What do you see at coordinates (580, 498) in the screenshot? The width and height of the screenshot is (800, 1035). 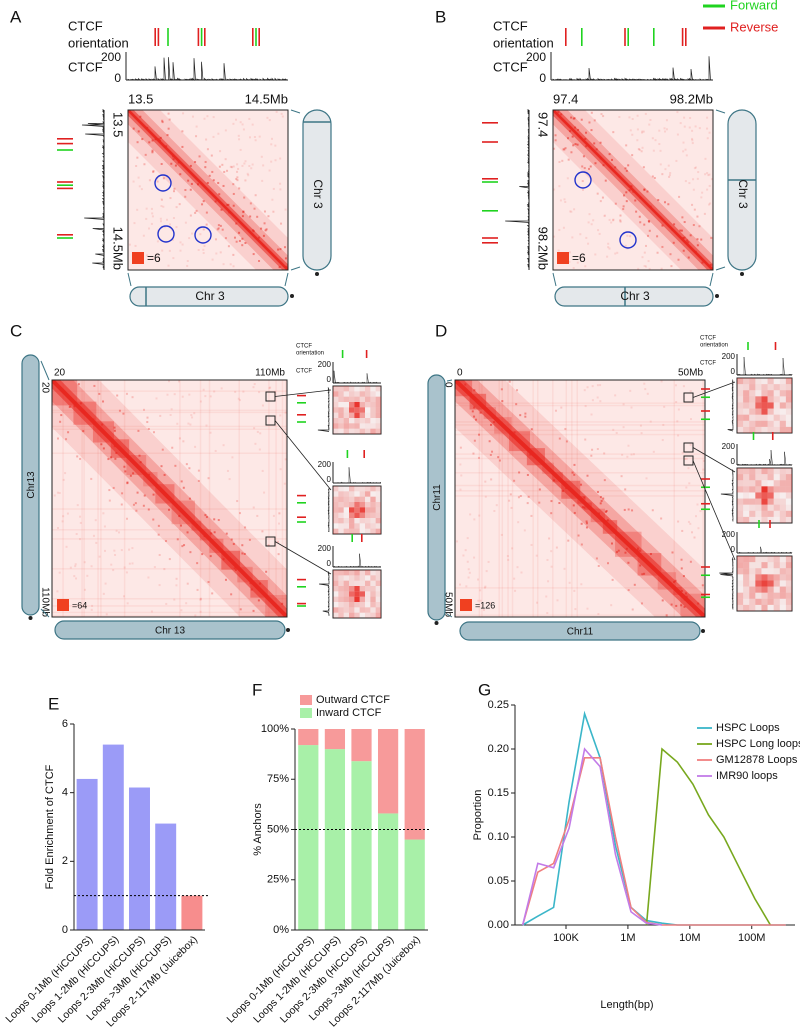 I see `heatmap-frame` at bounding box center [580, 498].